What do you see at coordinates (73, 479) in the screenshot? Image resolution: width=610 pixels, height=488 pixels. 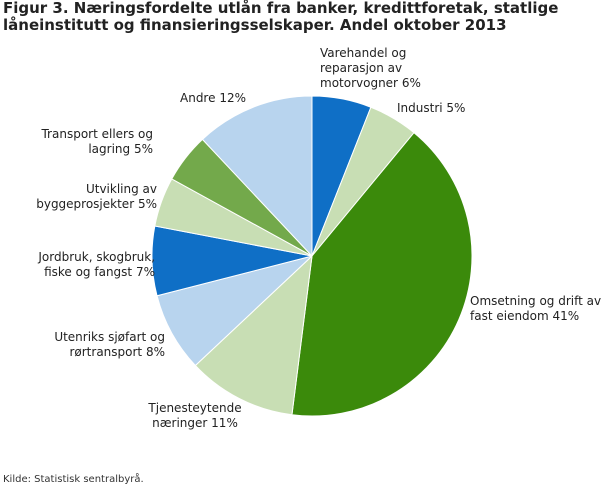 I see `source: Kilde: Statistisk sentralbyrå.` at bounding box center [73, 479].